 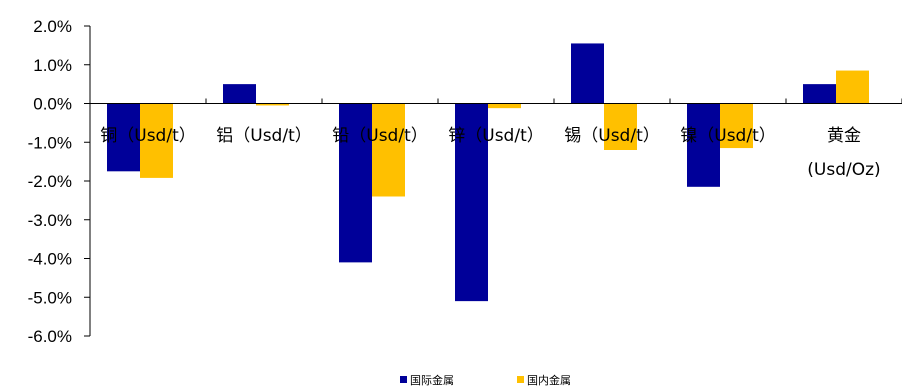 What do you see at coordinates (844, 136) in the screenshot?
I see `category-label: 黄金` at bounding box center [844, 136].